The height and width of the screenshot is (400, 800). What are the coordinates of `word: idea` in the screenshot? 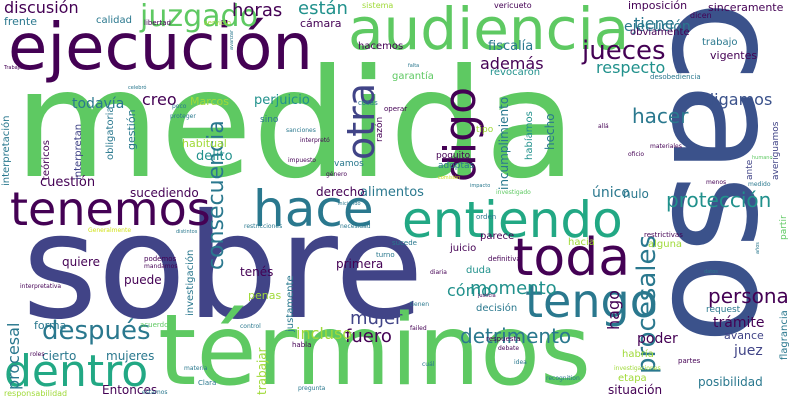 It's located at (520, 362).